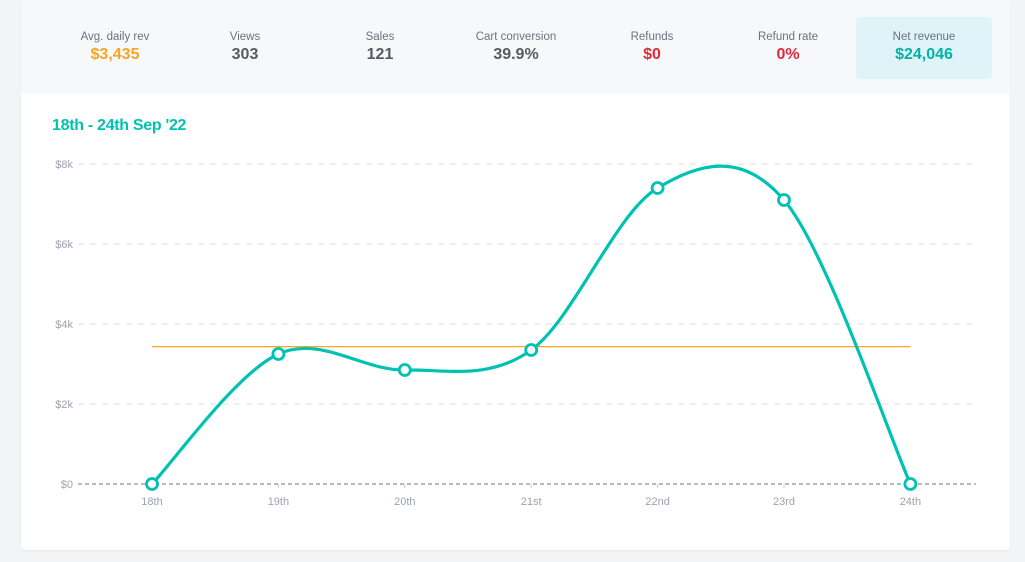  What do you see at coordinates (152, 484) in the screenshot?
I see `data-point-18th` at bounding box center [152, 484].